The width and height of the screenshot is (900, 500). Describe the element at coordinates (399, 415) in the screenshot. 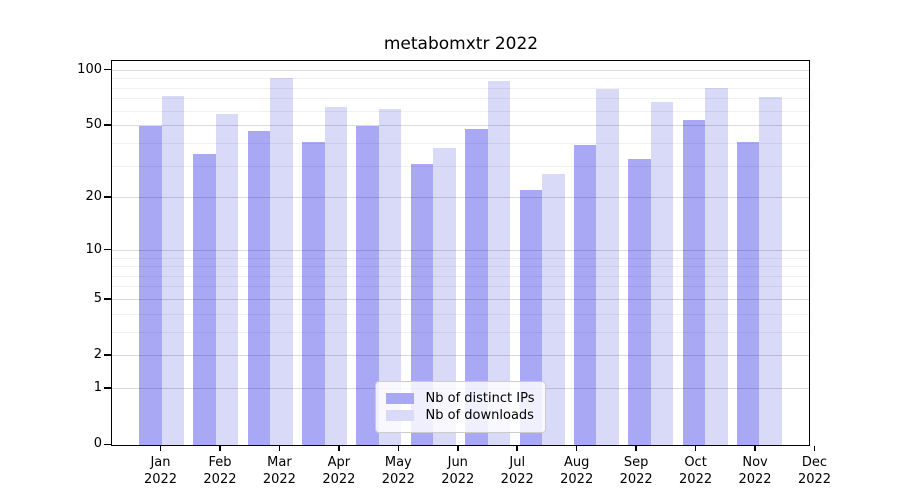

I see `legend-swatch-downloads` at that location.